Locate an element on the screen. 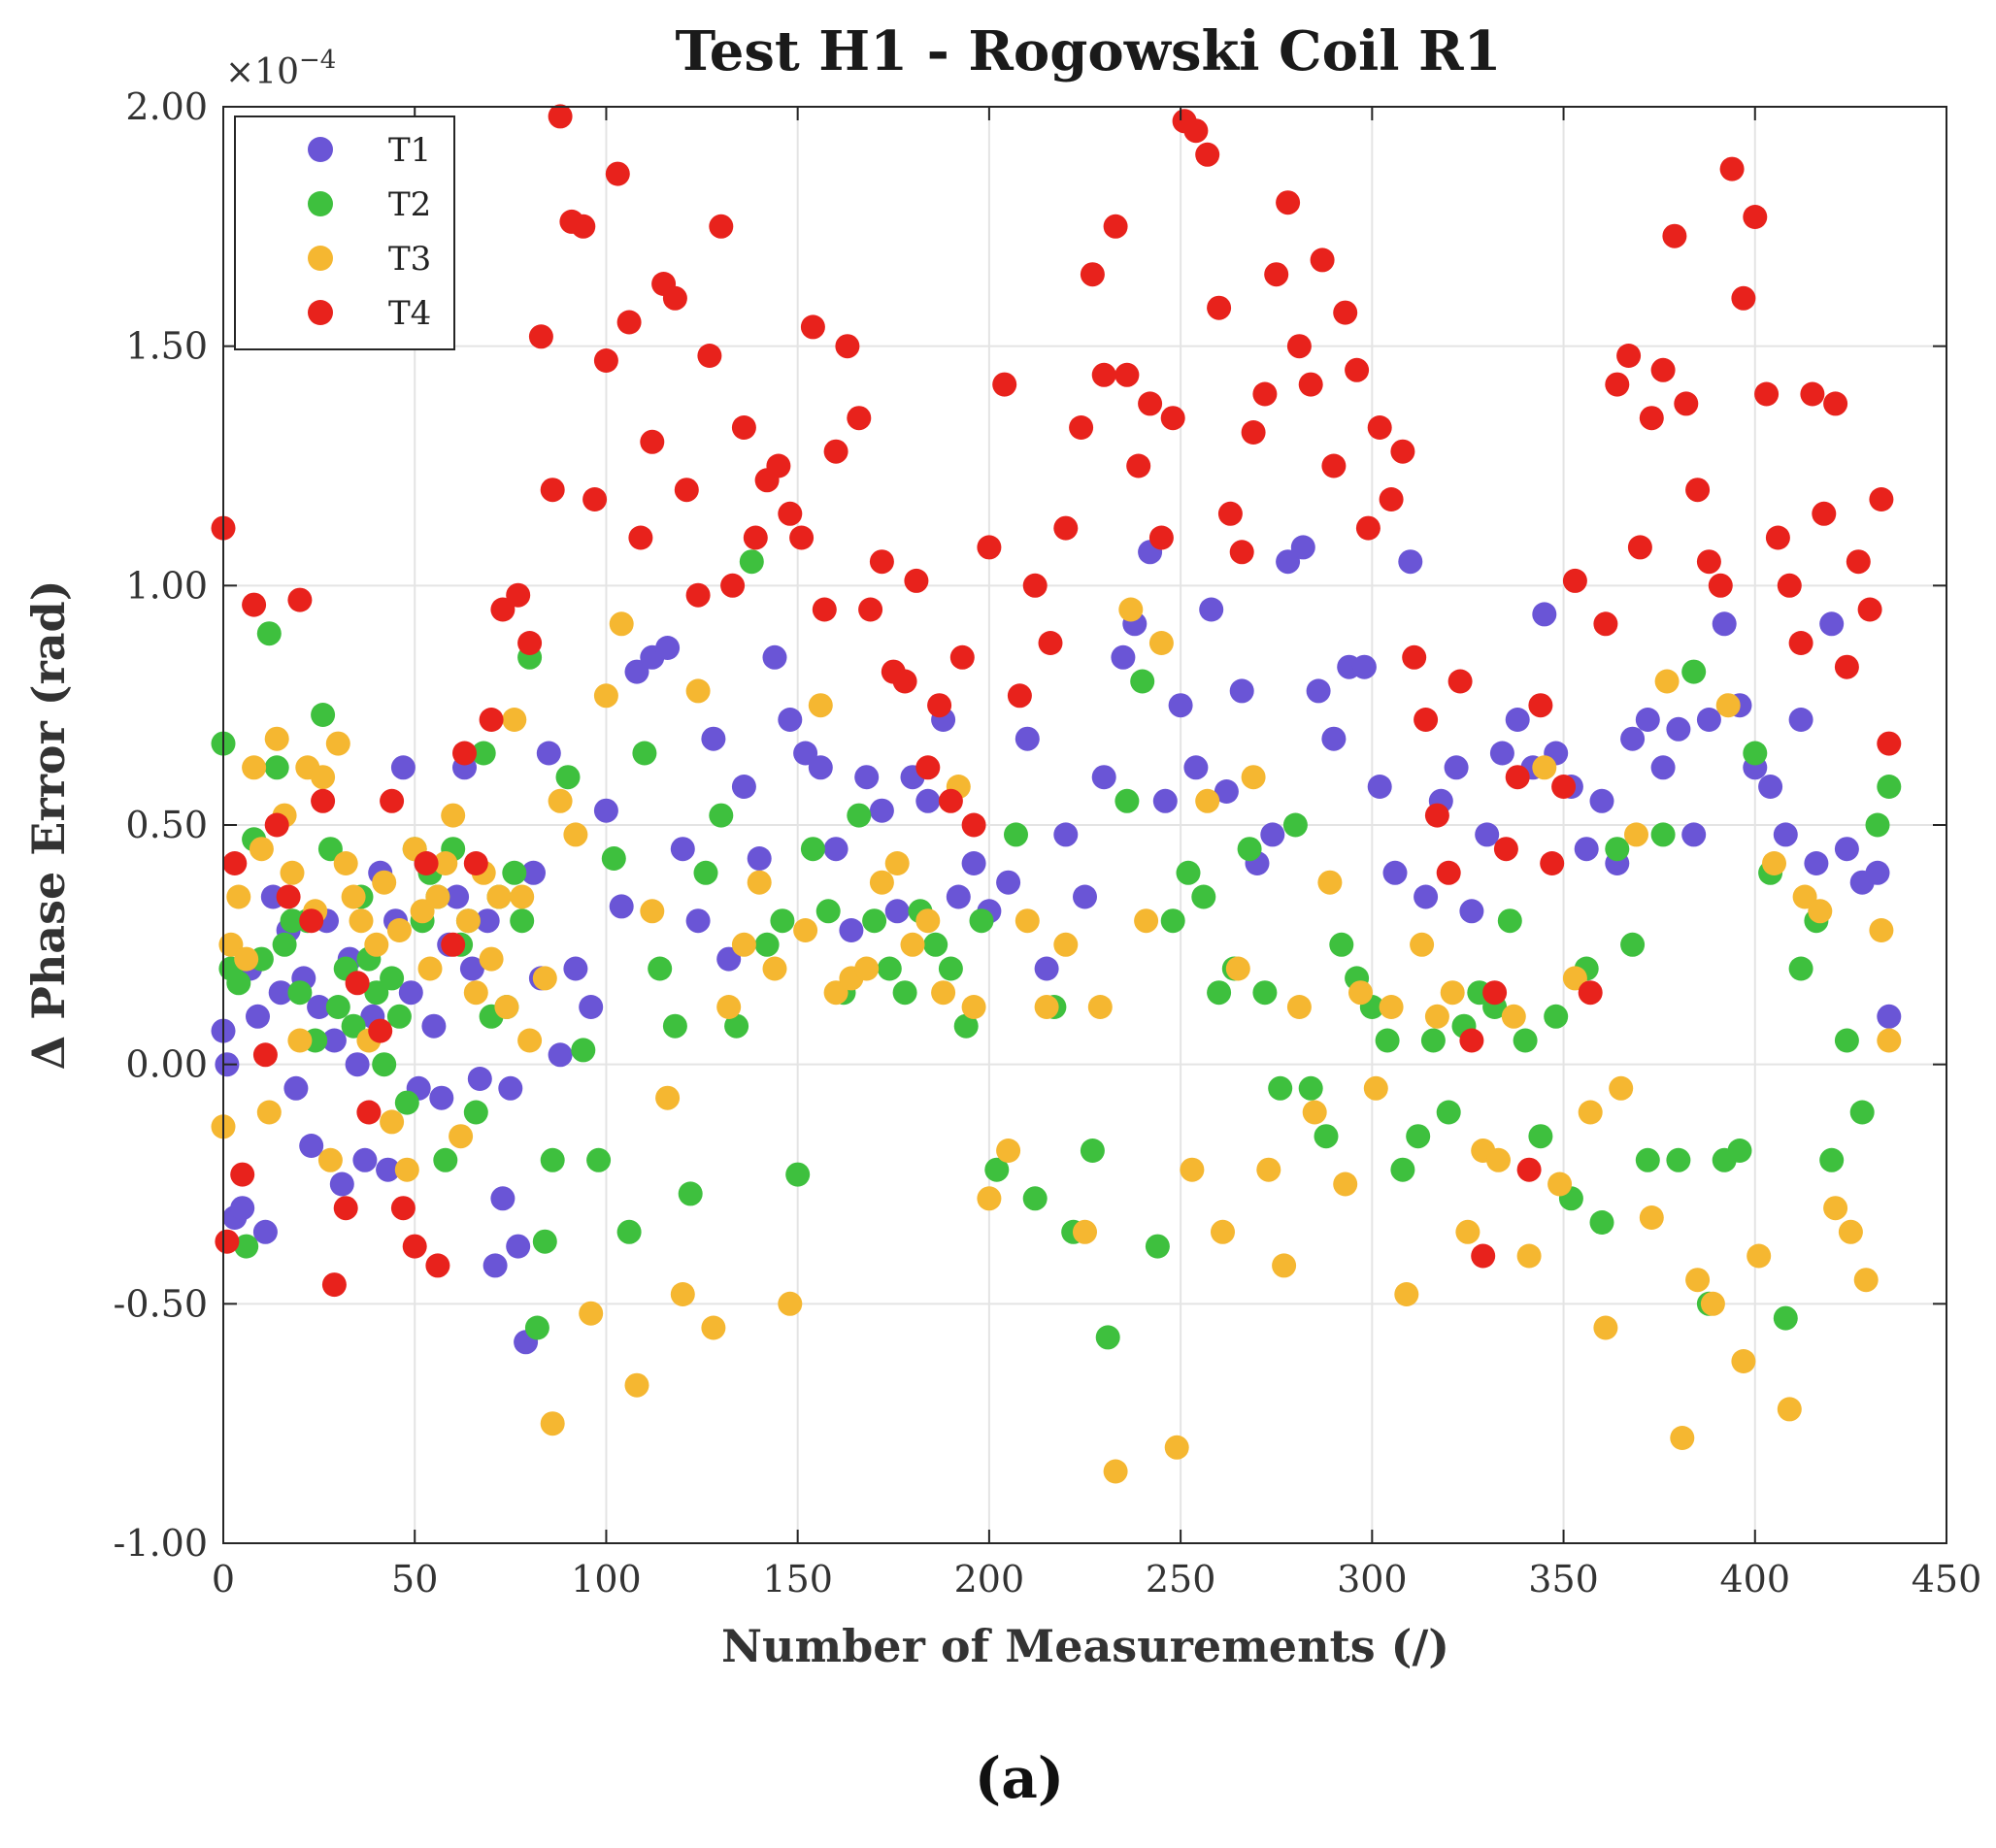 The height and width of the screenshot is (1848, 1996). legend-label-t2: T2 is located at coordinates (409, 204).